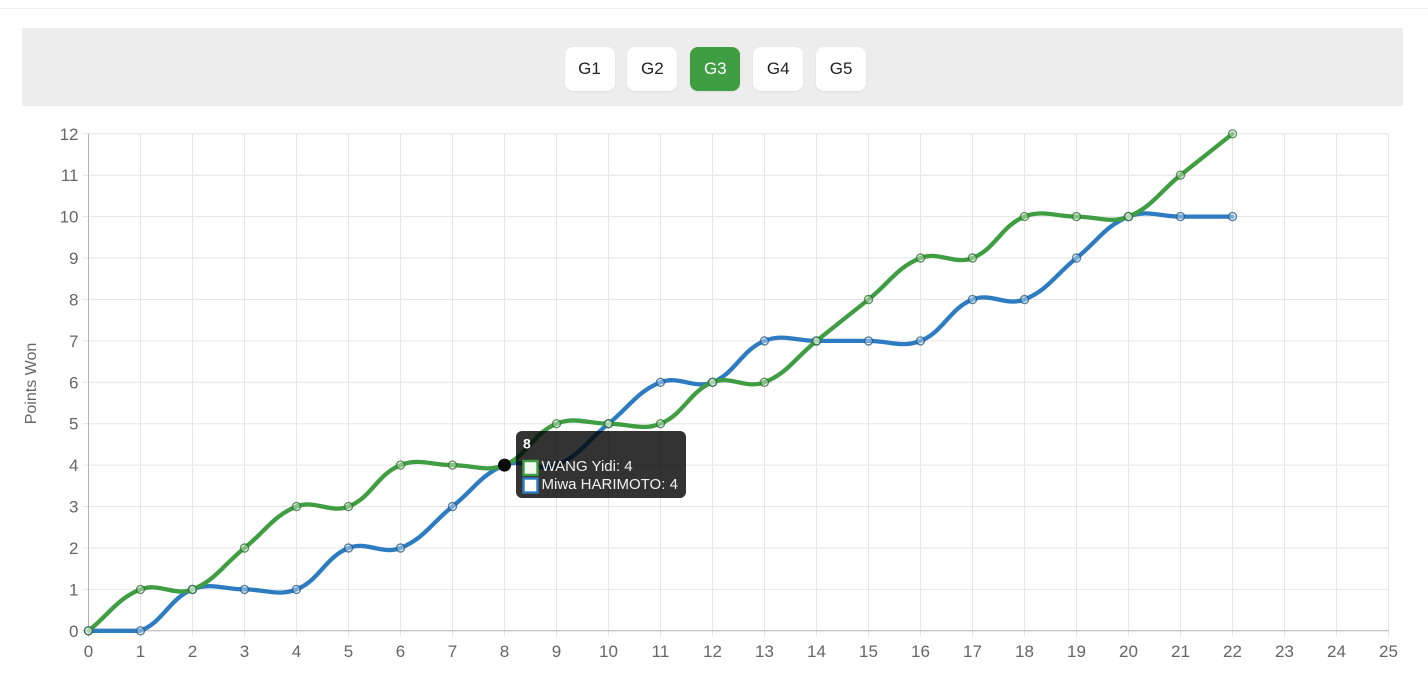 The width and height of the screenshot is (1428, 673). Describe the element at coordinates (920, 651) in the screenshot. I see `svg-text: 16` at that location.